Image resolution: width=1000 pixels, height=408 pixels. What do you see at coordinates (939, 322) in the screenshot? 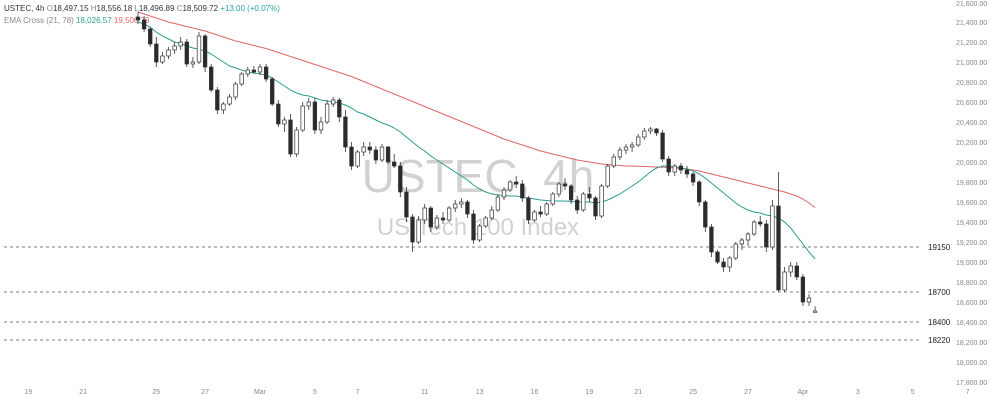
I see `level-label-18400: 18400` at bounding box center [939, 322].